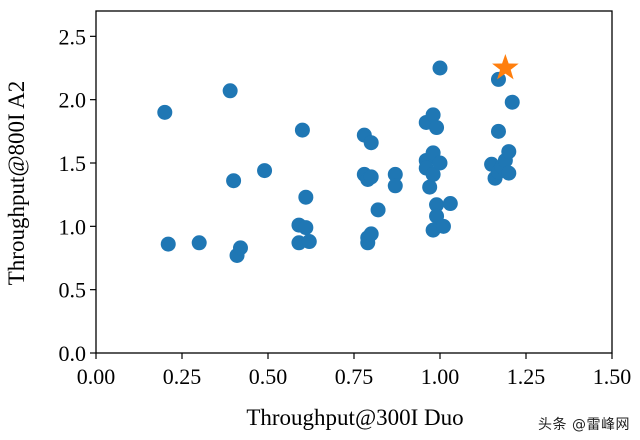  What do you see at coordinates (73, 36) in the screenshot?
I see `y-tick-label: 2.5` at bounding box center [73, 36].